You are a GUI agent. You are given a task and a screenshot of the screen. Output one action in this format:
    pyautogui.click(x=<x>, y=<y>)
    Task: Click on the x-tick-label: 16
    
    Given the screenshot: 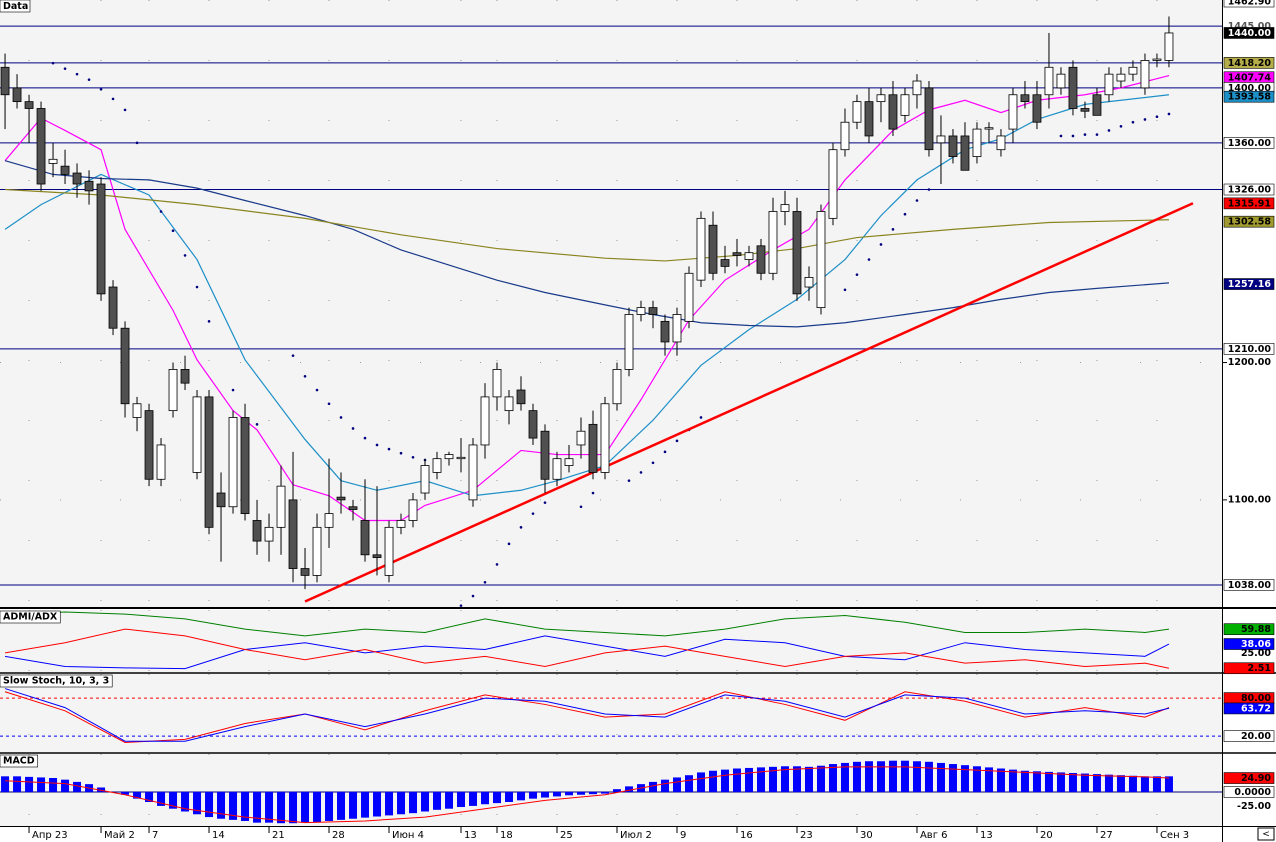 What is the action you would take?
    pyautogui.click(x=746, y=835)
    